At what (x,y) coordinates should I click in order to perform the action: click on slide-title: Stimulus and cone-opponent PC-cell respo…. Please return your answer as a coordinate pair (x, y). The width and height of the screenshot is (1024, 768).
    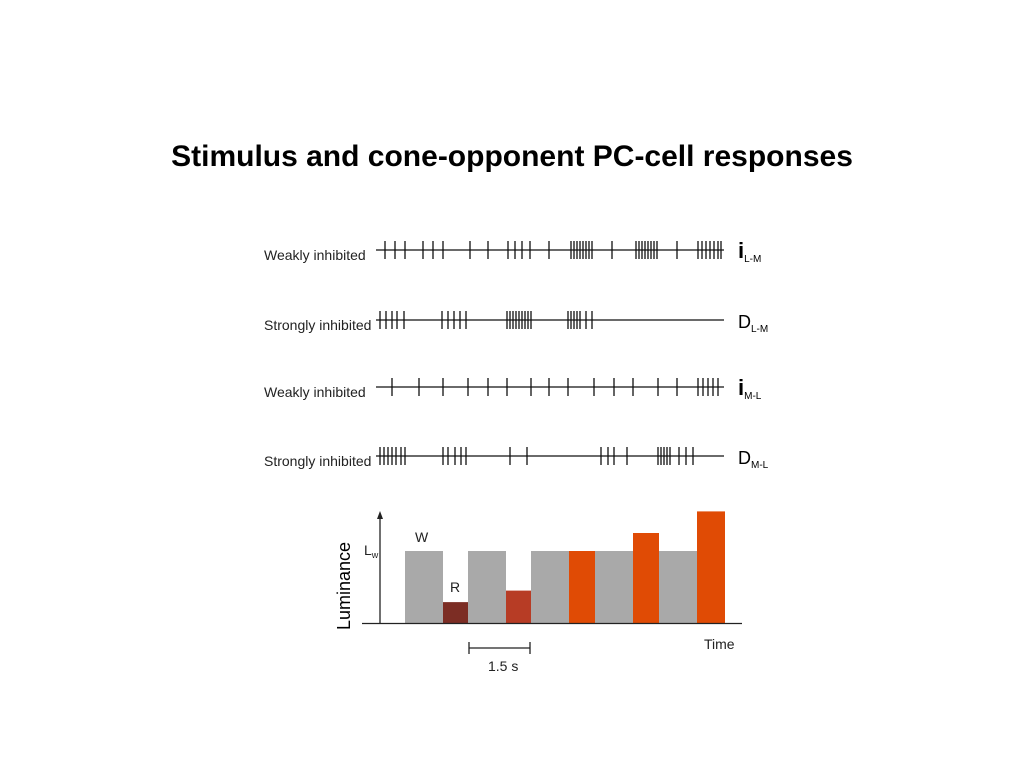
    Looking at the image, I should click on (512, 156).